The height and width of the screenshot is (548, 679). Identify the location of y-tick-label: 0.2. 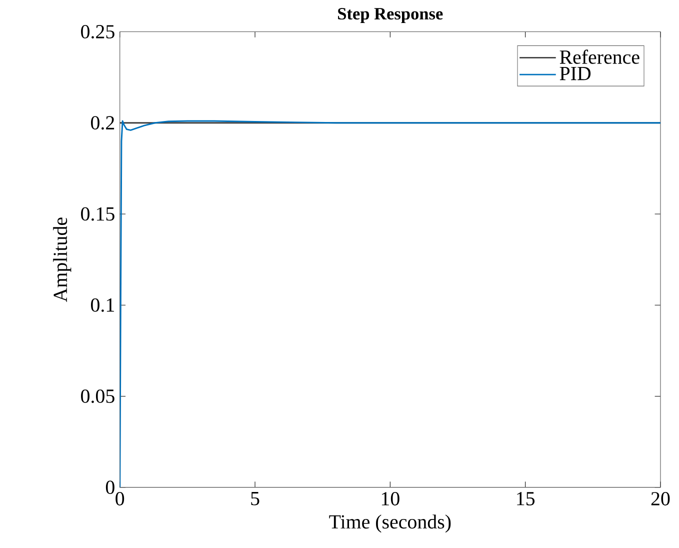
(102, 123).